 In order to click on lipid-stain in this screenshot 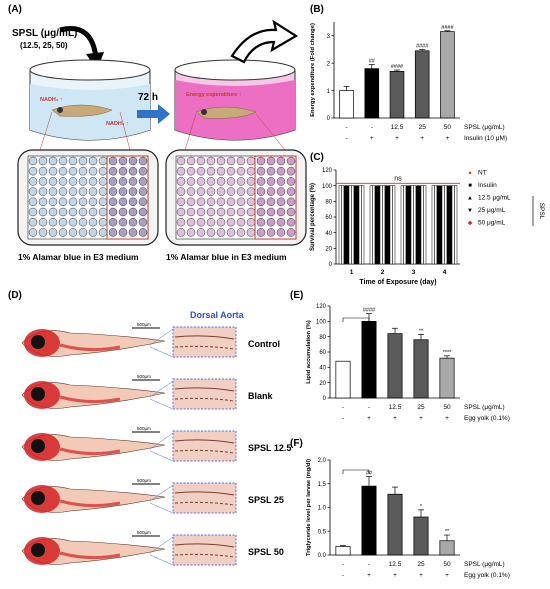, I will do `click(90, 451)`.